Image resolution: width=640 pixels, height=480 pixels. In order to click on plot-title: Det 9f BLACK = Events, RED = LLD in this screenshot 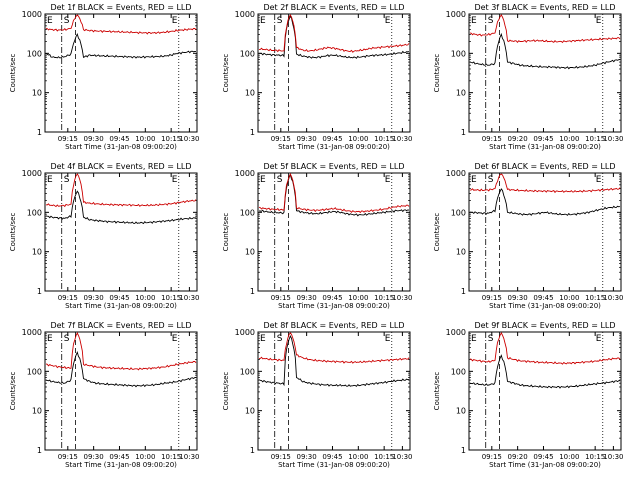, I will do `click(544, 325)`.